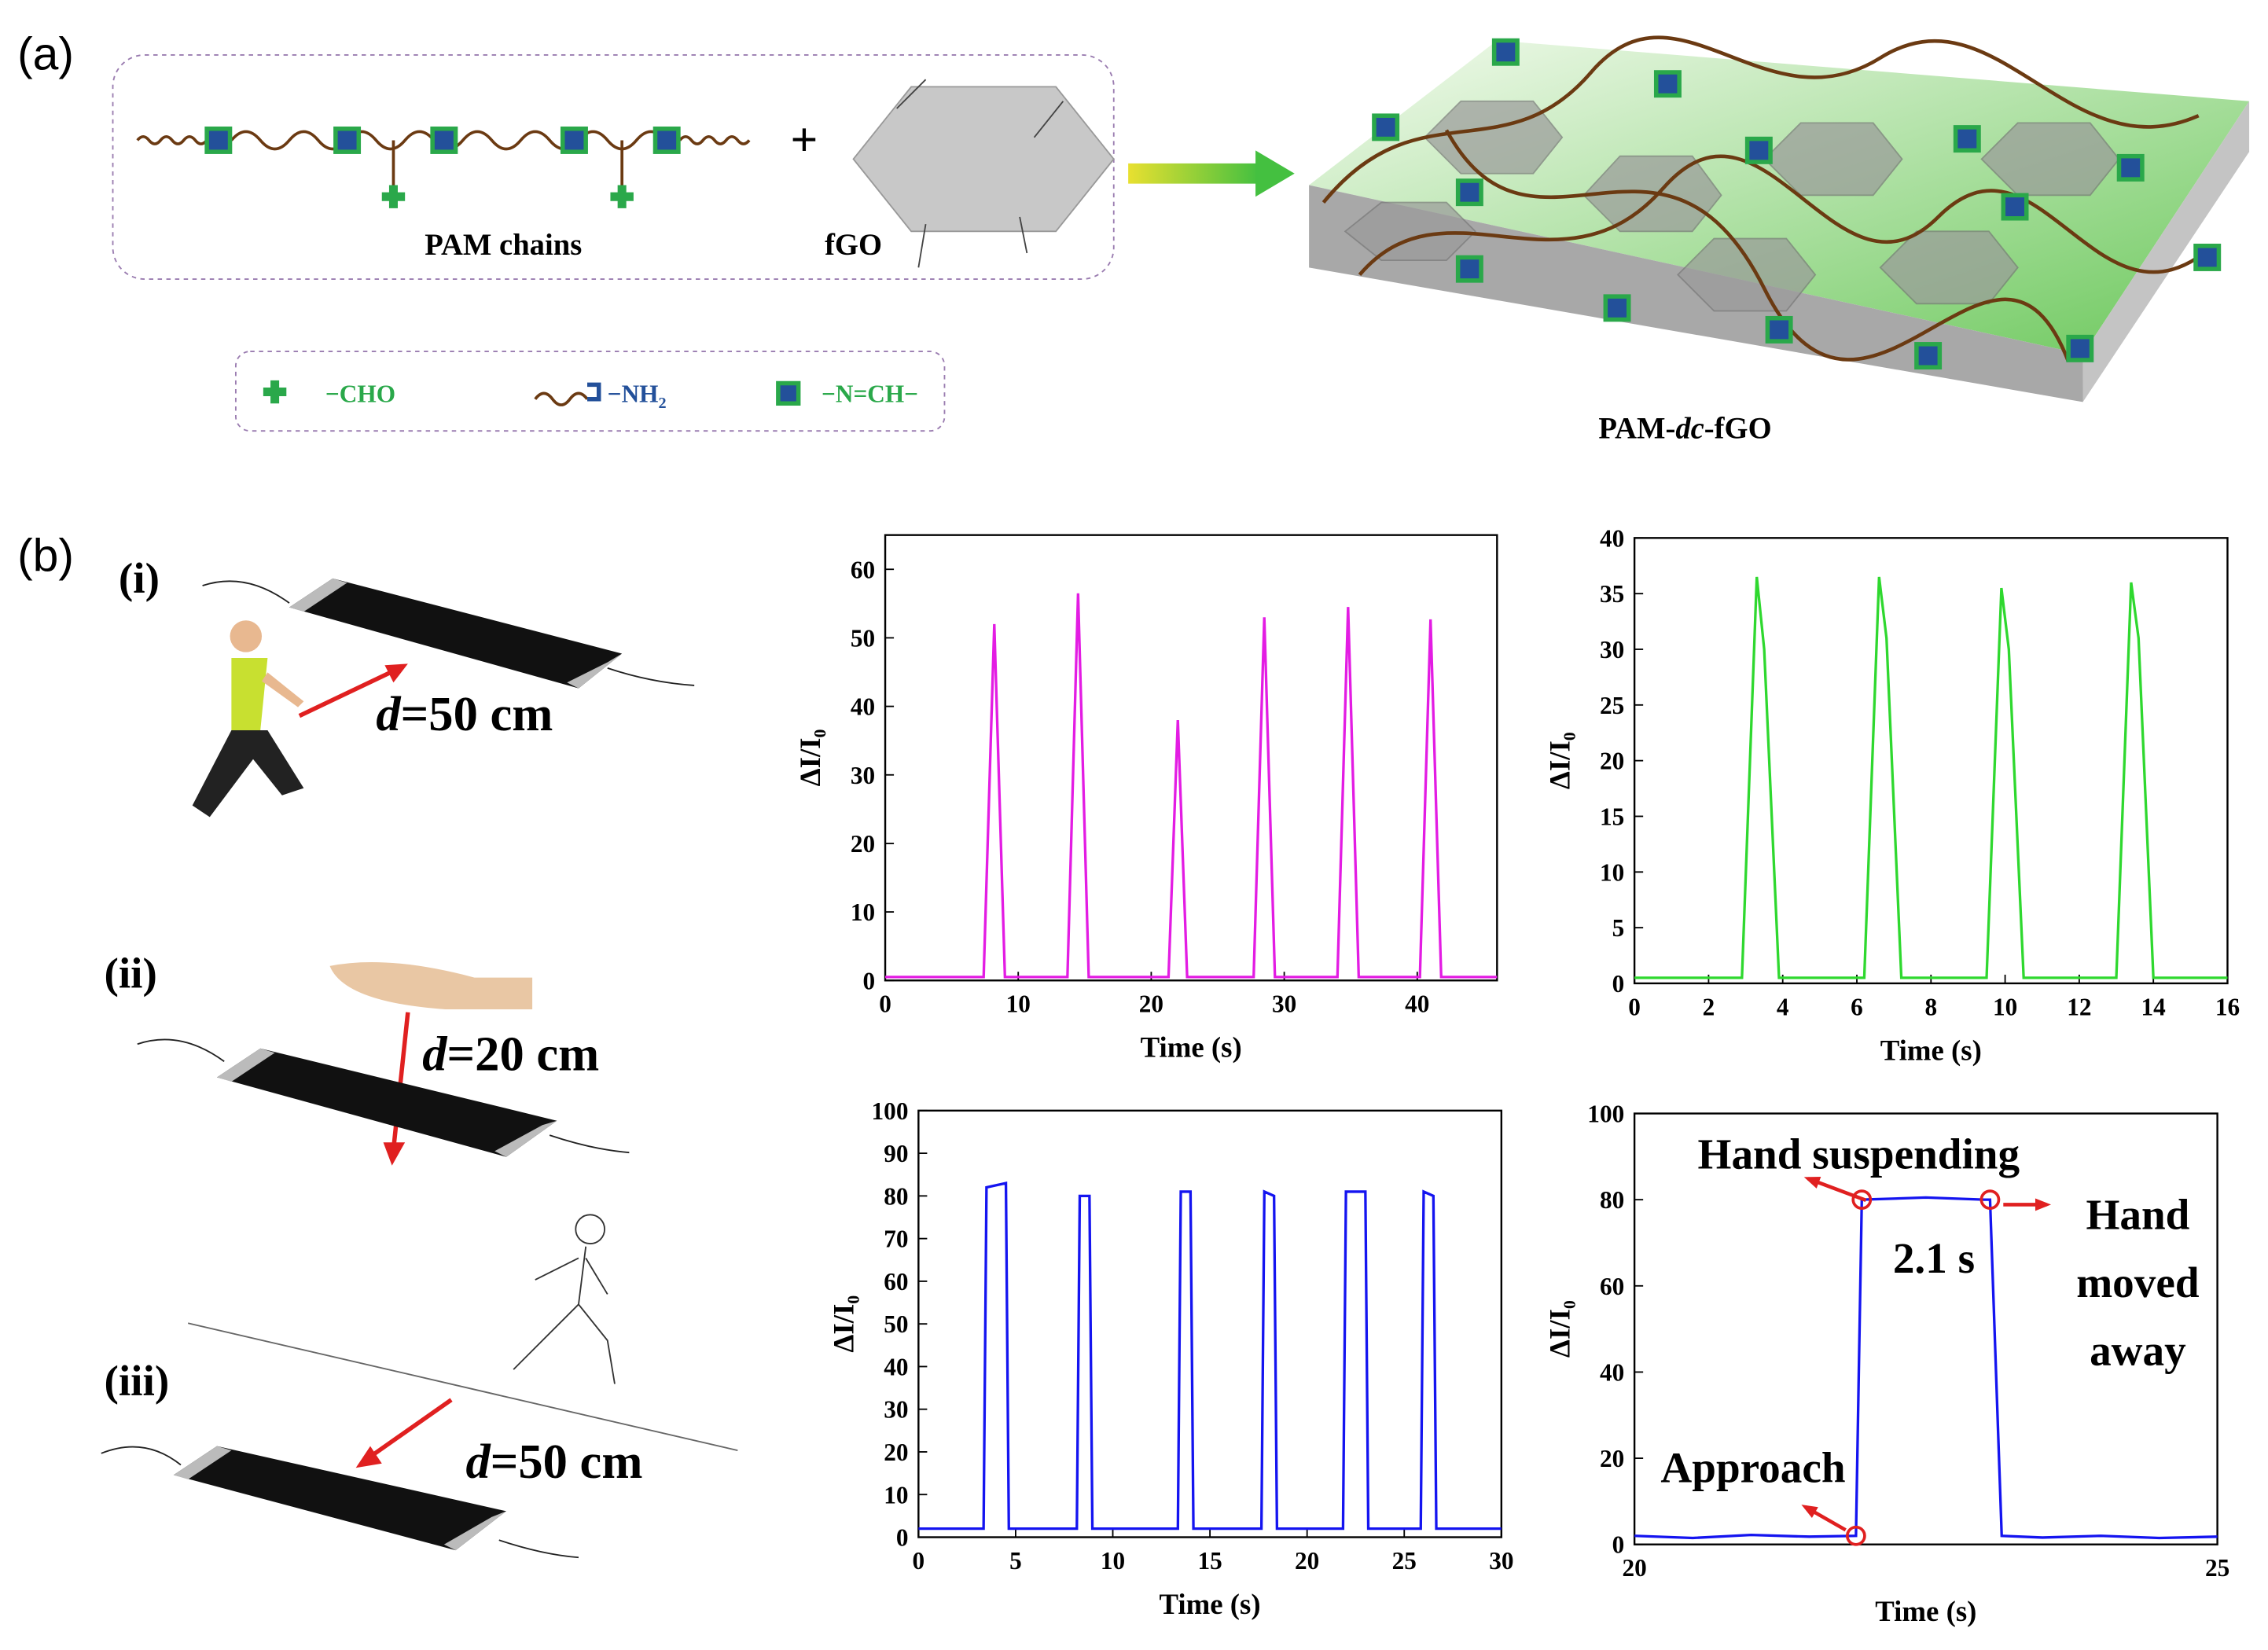 This screenshot has height=1650, width=2268. What do you see at coordinates (1783, 1006) in the screenshot?
I see `x-tick-label: 4` at bounding box center [1783, 1006].